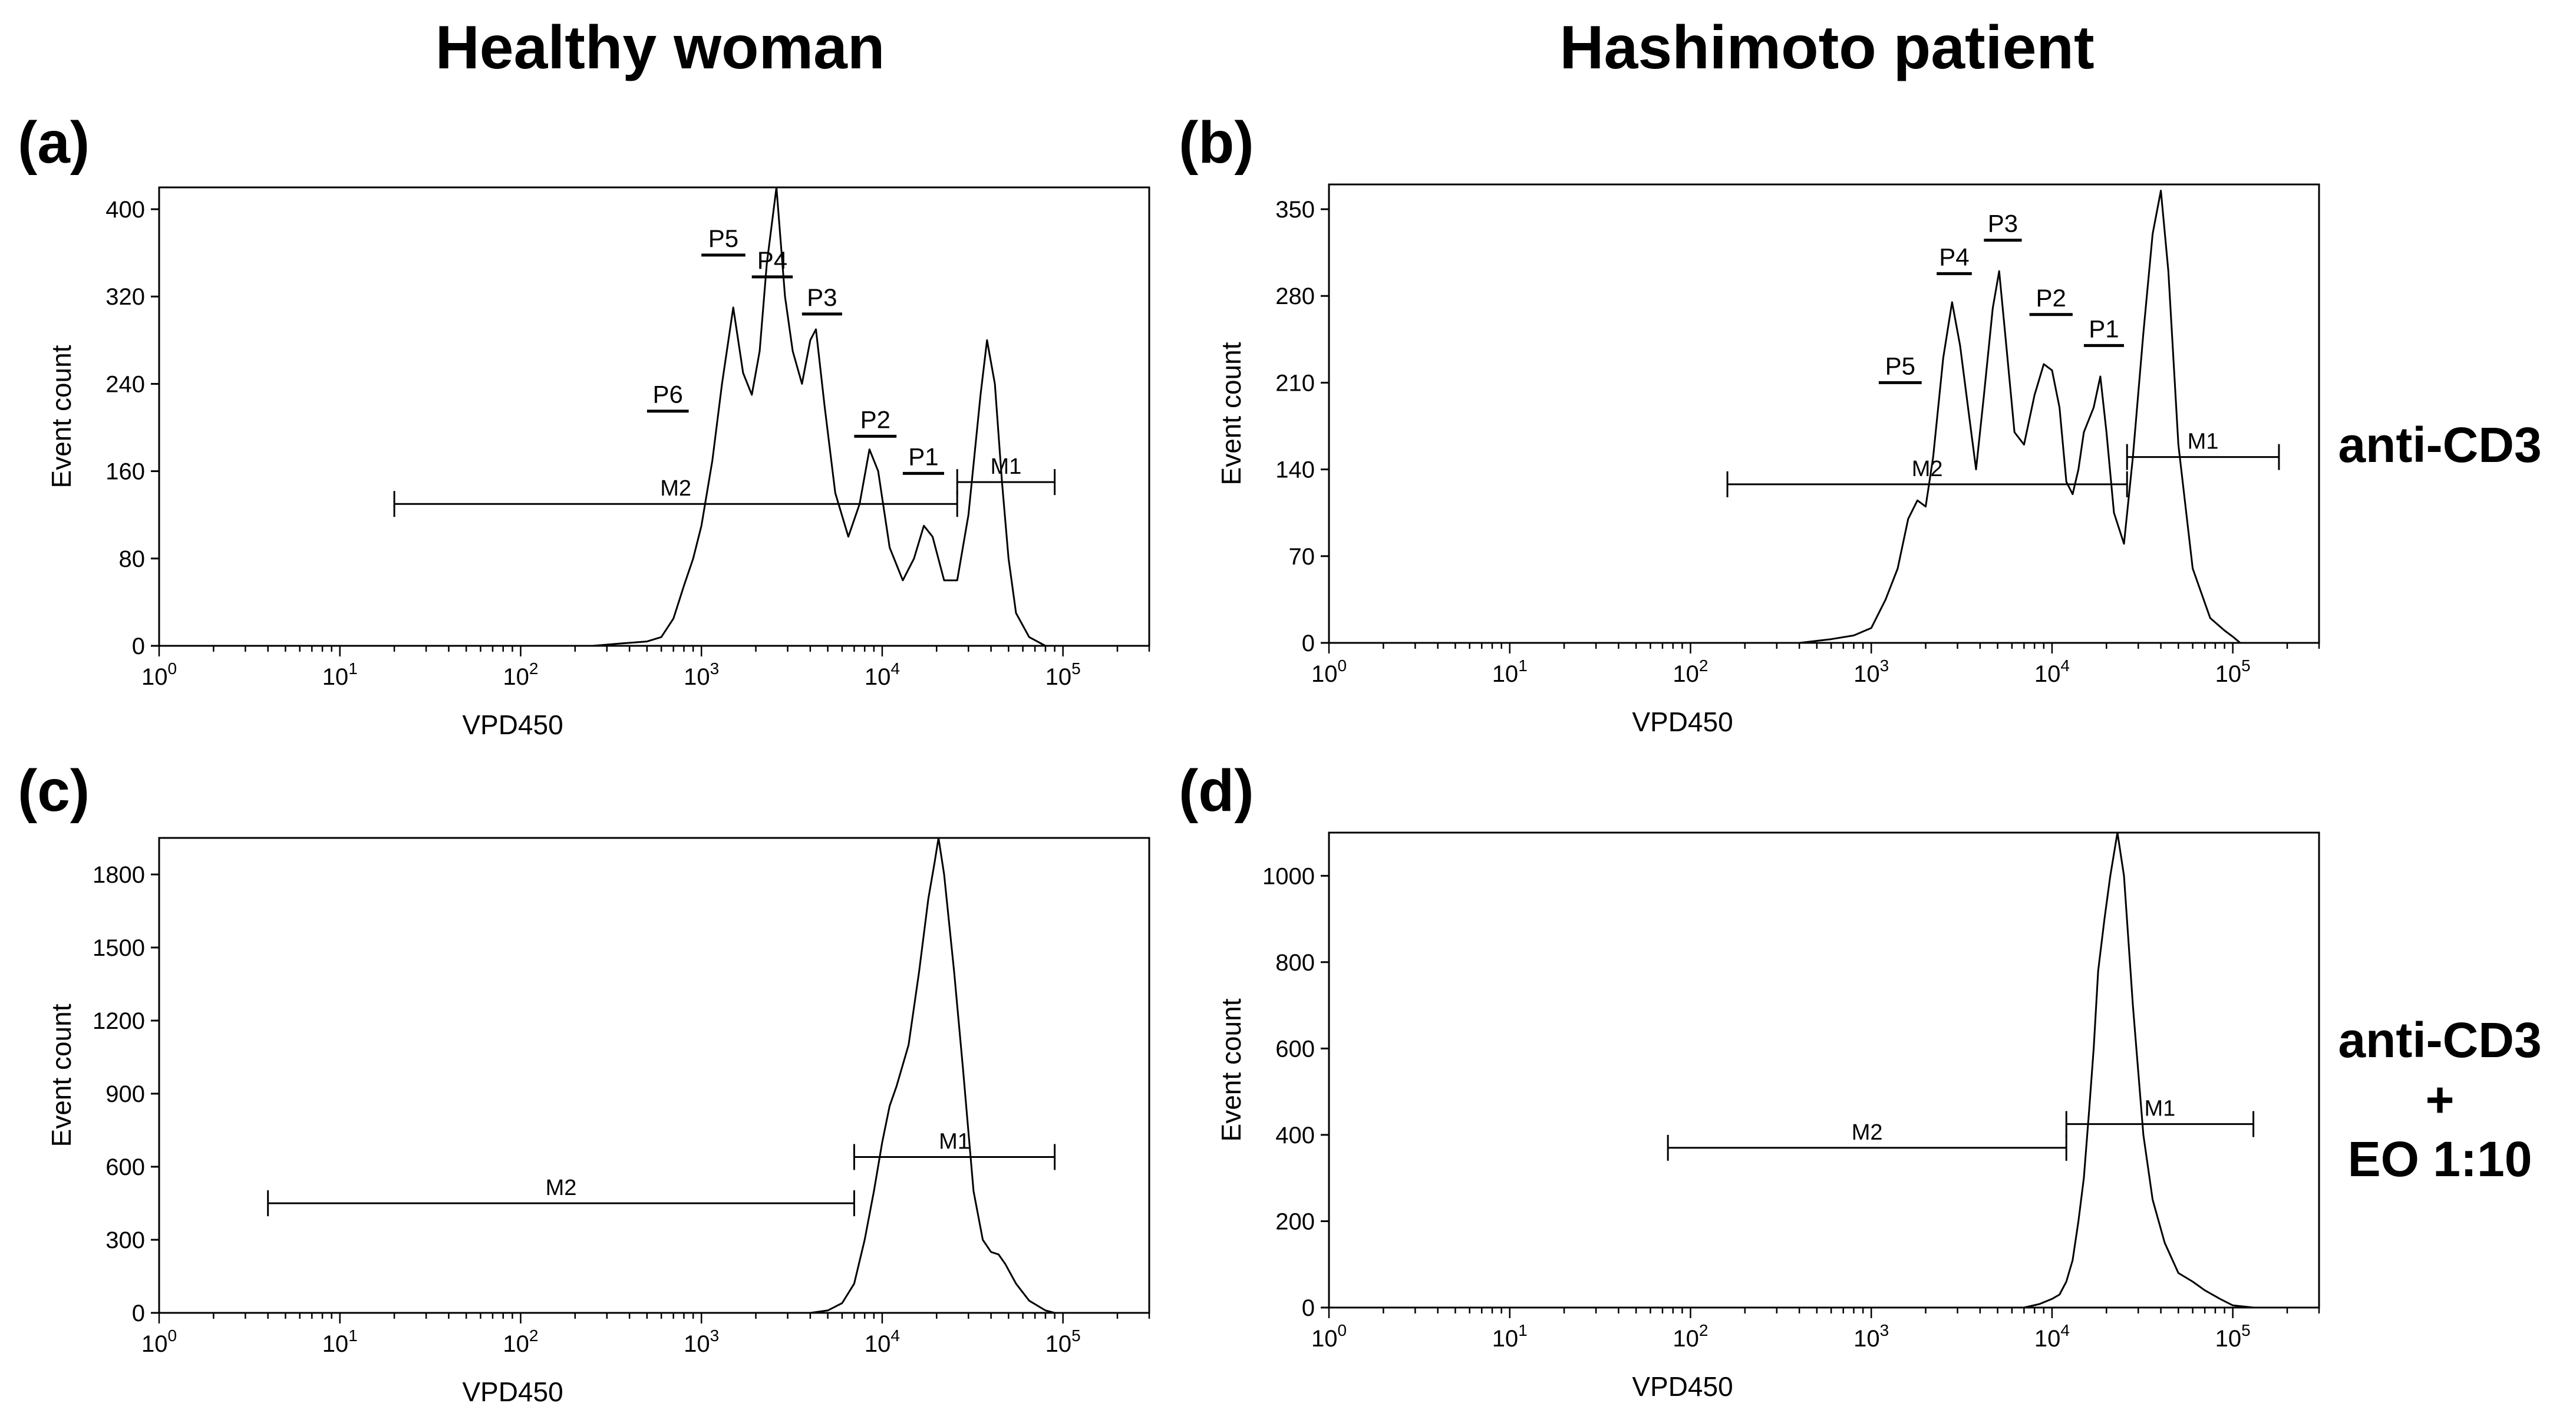 Image resolution: width=2576 pixels, height=1426 pixels. What do you see at coordinates (2440, 1040) in the screenshot?
I see `condition-text-line1: anti-CD3` at bounding box center [2440, 1040].